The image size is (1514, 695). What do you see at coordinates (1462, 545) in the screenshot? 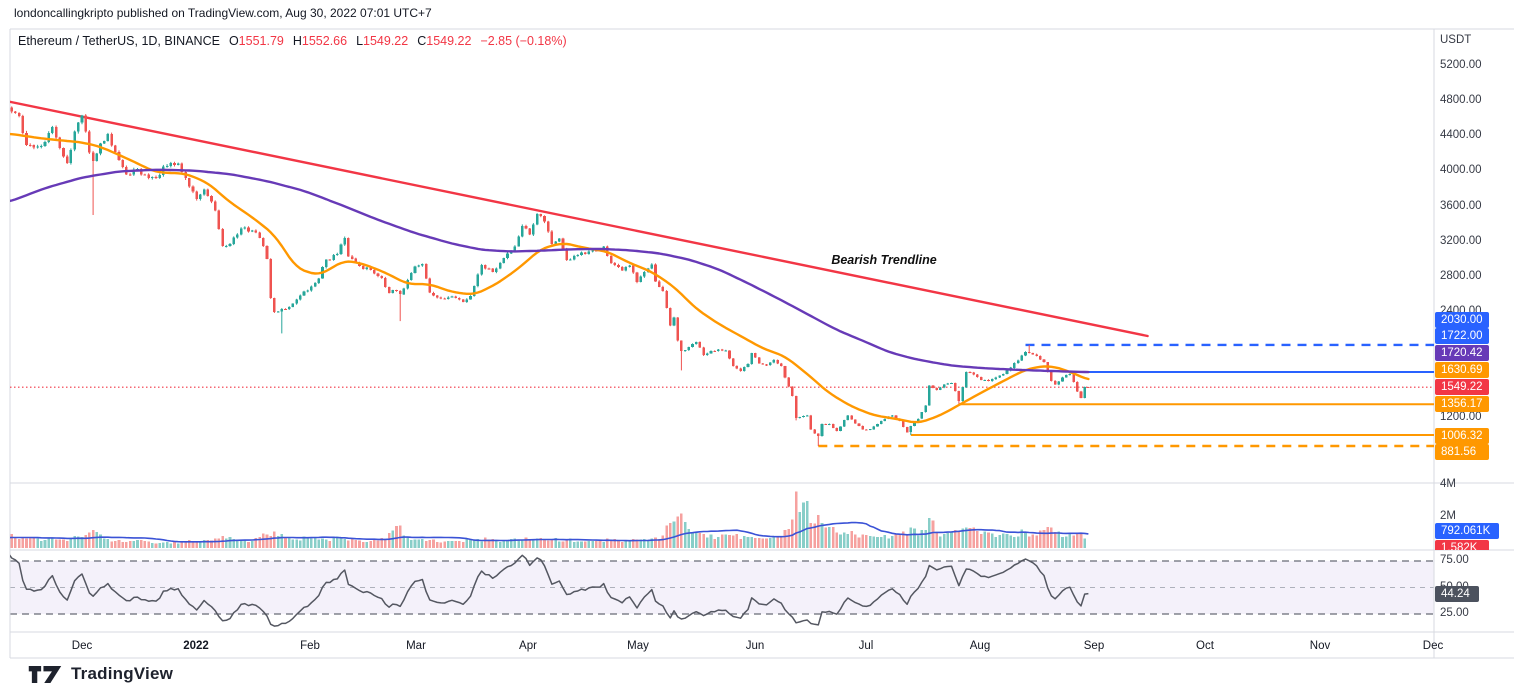
I see `volume-value-badge: 1.582K` at bounding box center [1462, 545].